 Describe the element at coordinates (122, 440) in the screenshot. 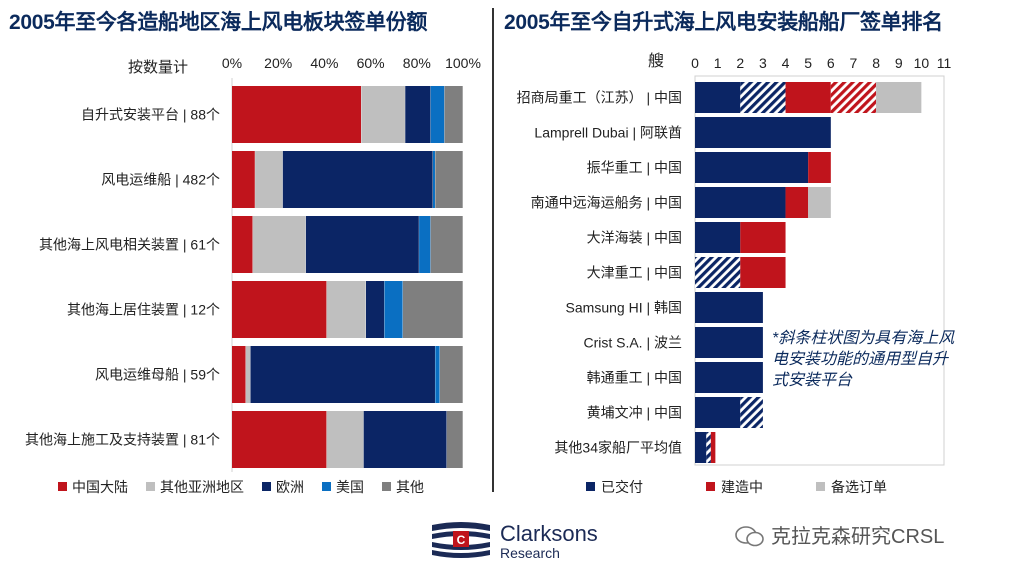

I see `left-category-label: 其他海上施工及支持装置 | 81个` at that location.